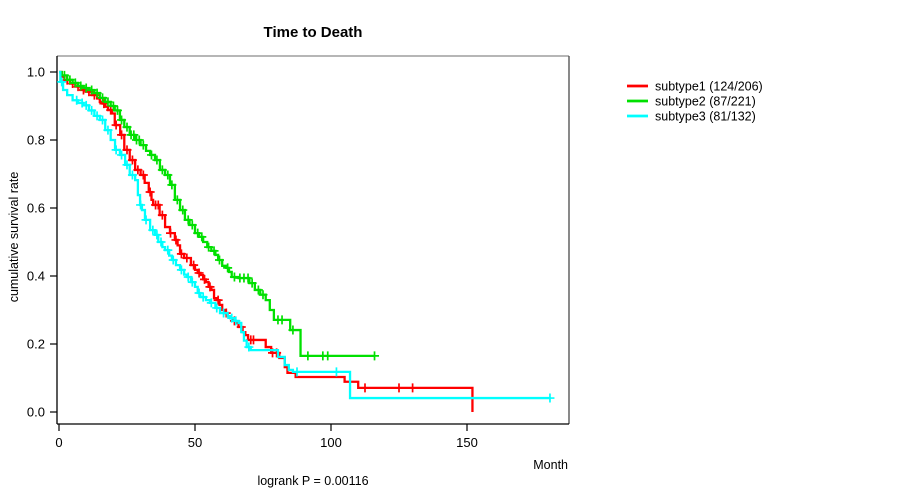 The width and height of the screenshot is (900, 500). What do you see at coordinates (705, 102) in the screenshot?
I see `legend-label-subtype2: subtype2 (87/221)` at bounding box center [705, 102].